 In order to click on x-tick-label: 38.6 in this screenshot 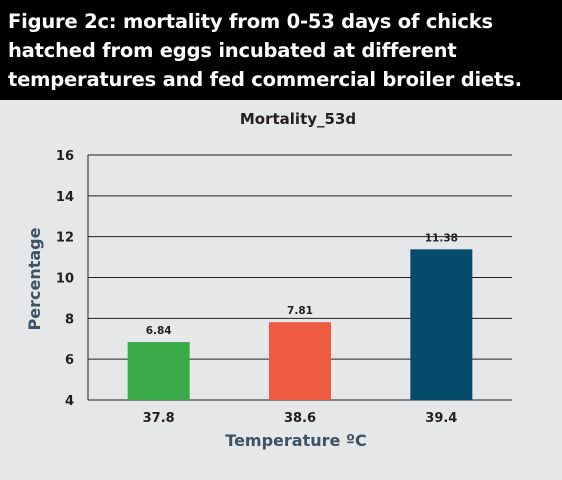, I will do `click(300, 418)`.